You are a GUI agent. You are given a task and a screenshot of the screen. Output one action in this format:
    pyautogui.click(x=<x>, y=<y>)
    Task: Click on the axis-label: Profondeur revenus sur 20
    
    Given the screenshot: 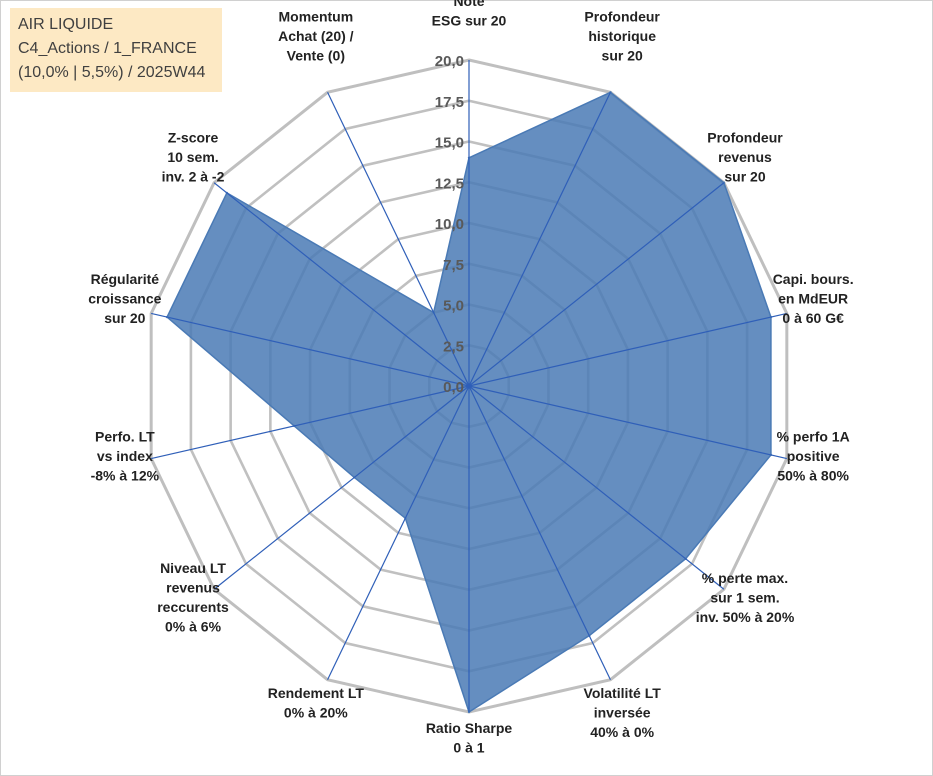 What is the action you would take?
    pyautogui.click(x=745, y=157)
    